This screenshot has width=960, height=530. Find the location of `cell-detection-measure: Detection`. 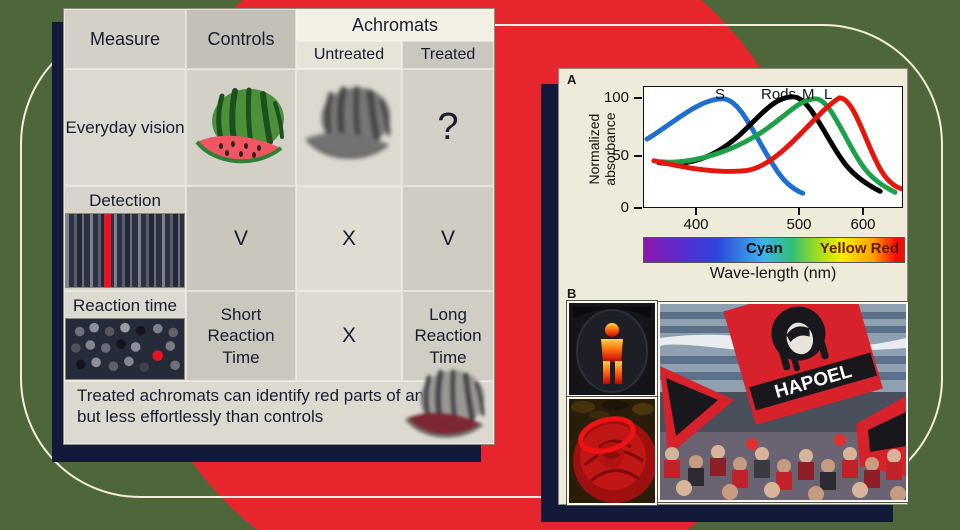

cell-detection-measure: Detection is located at coordinates (125, 238).